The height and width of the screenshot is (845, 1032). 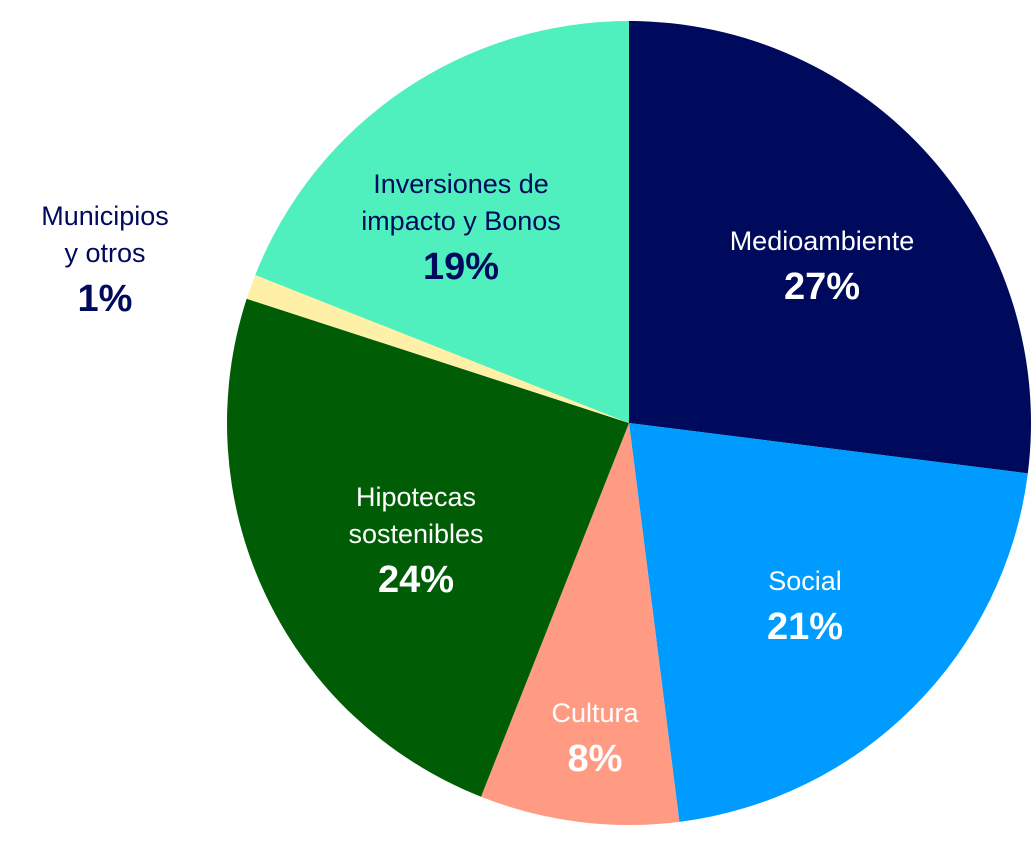 I want to click on slice-label-6: Inversiones de impacto y Bonos 19%, so click(x=461, y=228).